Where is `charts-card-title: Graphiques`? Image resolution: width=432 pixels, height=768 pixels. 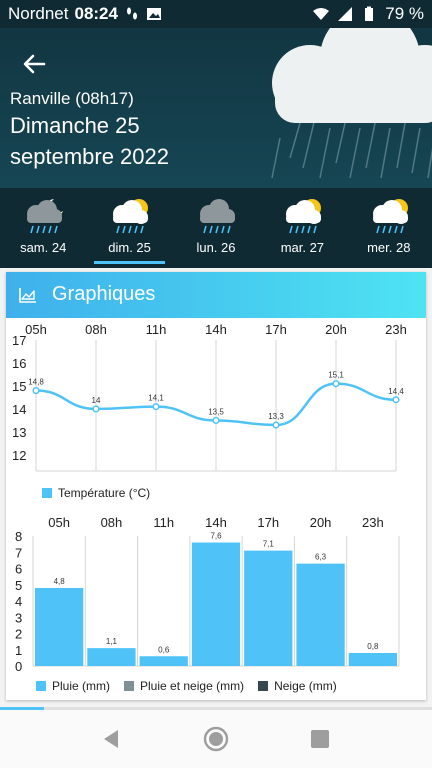
charts-card-title: Graphiques is located at coordinates (104, 294).